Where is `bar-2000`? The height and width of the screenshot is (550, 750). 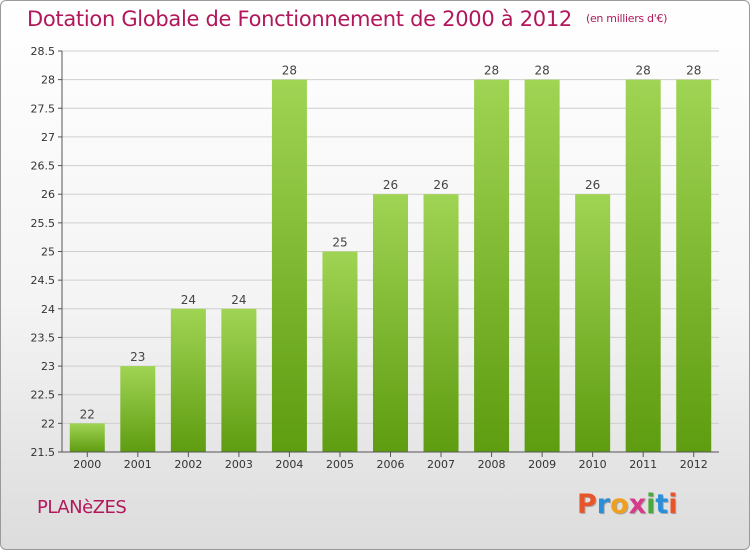 bar-2000 is located at coordinates (87, 437).